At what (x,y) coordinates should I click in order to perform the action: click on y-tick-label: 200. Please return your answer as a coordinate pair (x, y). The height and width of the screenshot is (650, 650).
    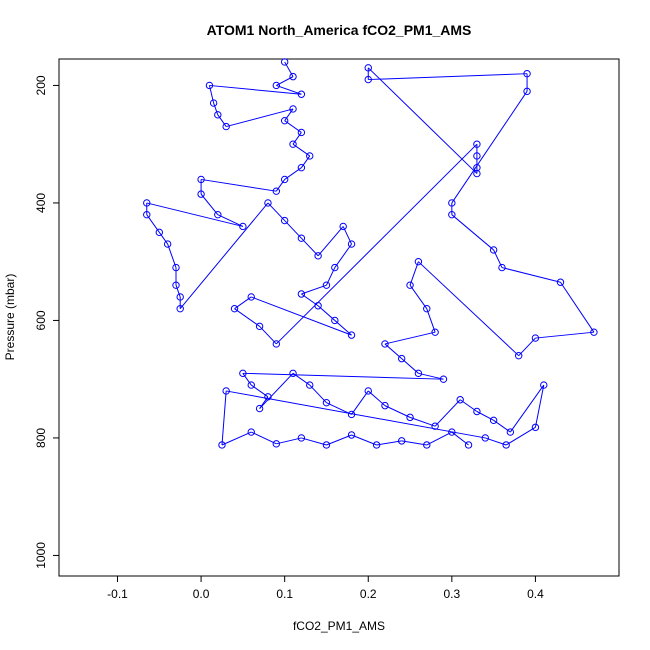
    Looking at the image, I should click on (41, 85).